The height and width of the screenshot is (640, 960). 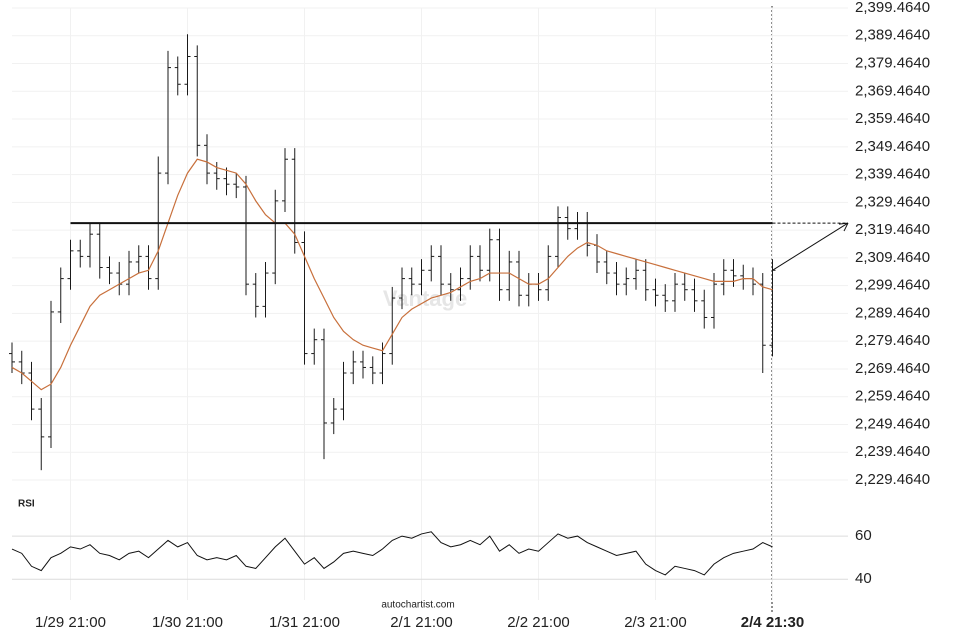 I want to click on y-tick-label: 2,249.4640, so click(x=892, y=423).